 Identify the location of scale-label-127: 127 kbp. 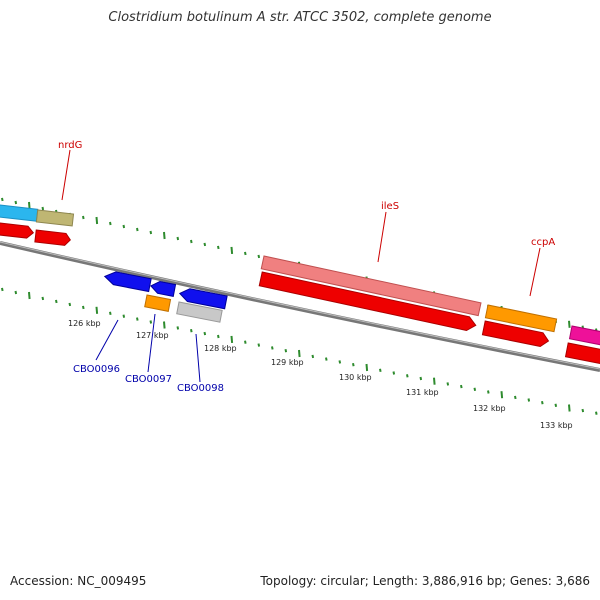
(152, 335).